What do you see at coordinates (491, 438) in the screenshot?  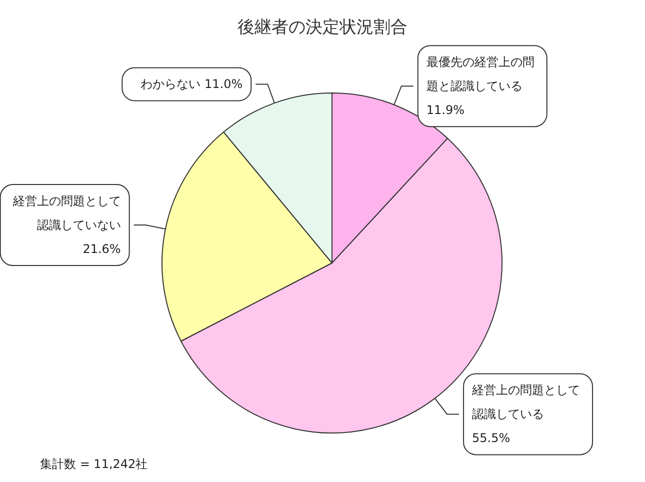 I see `data-label: 55.5%` at bounding box center [491, 438].